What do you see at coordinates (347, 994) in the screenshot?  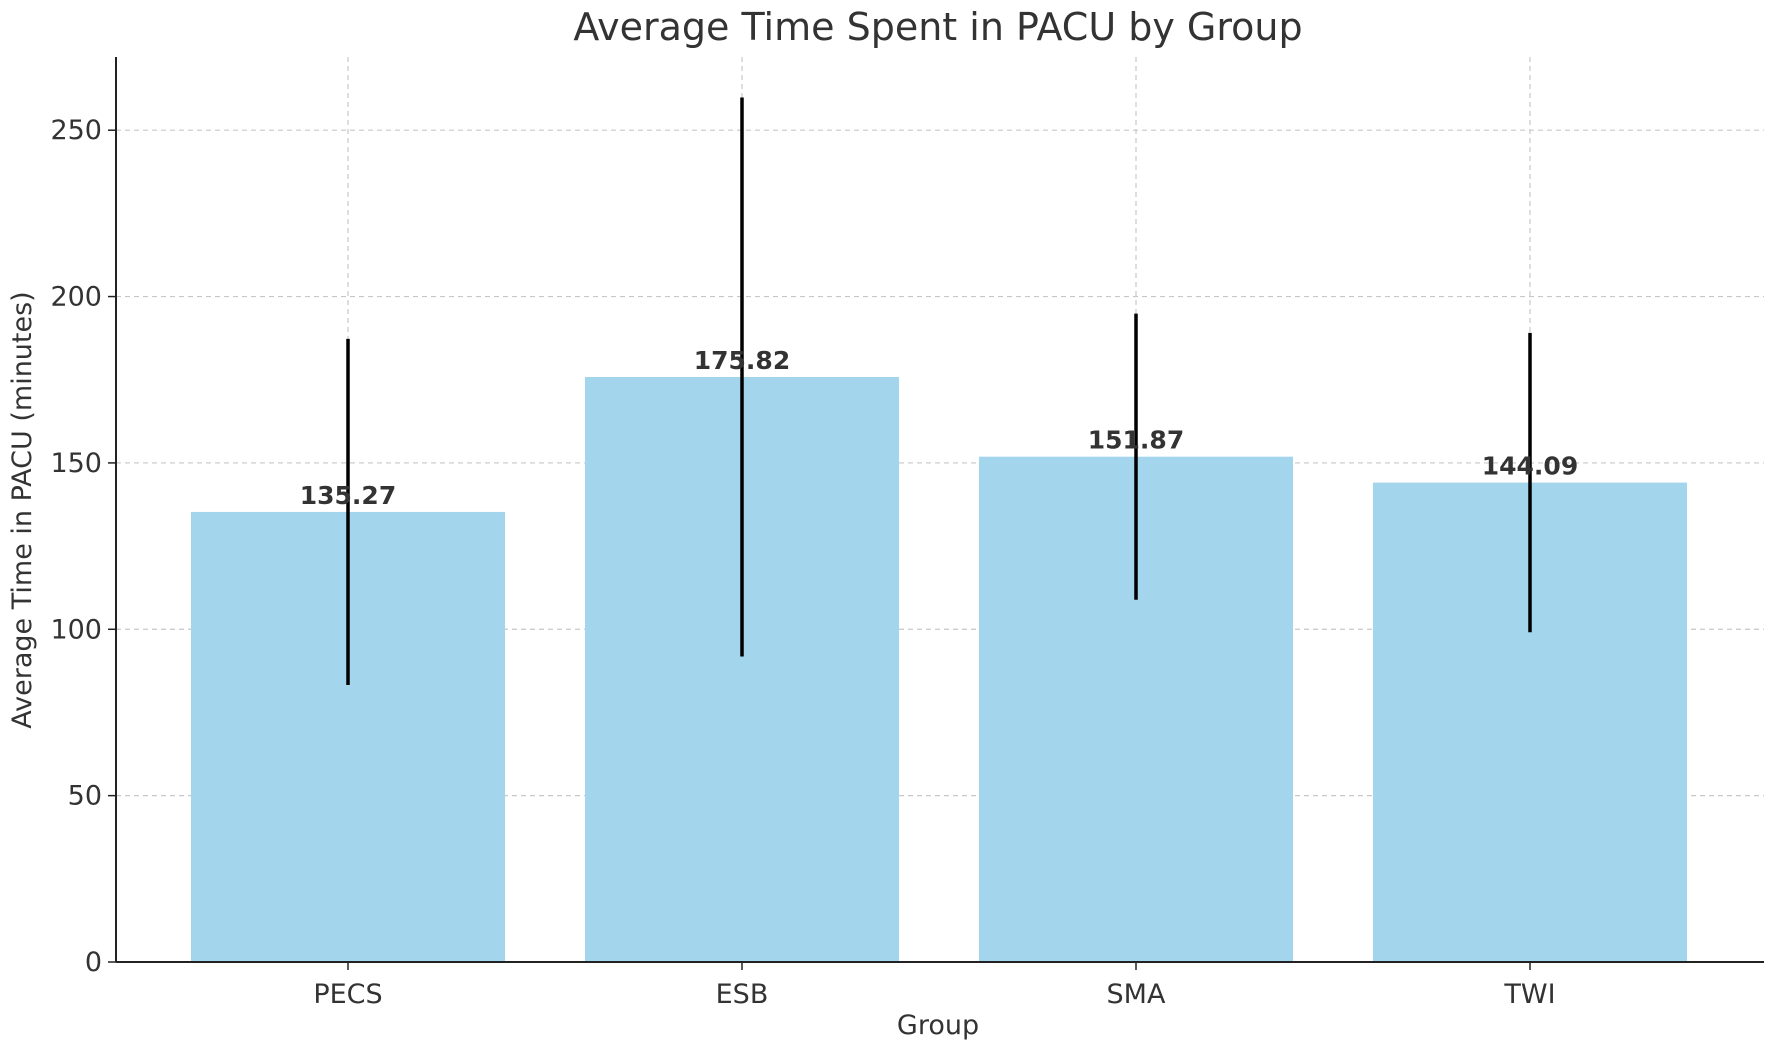 I see `x-tick-label: PECS` at bounding box center [347, 994].